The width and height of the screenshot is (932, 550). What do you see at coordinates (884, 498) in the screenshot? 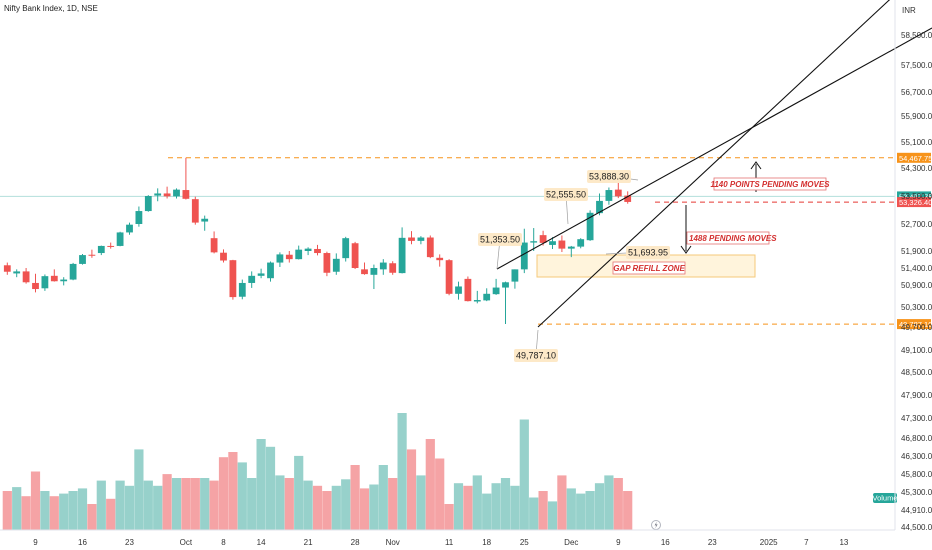
I see `volume-label: Volume` at bounding box center [884, 498].